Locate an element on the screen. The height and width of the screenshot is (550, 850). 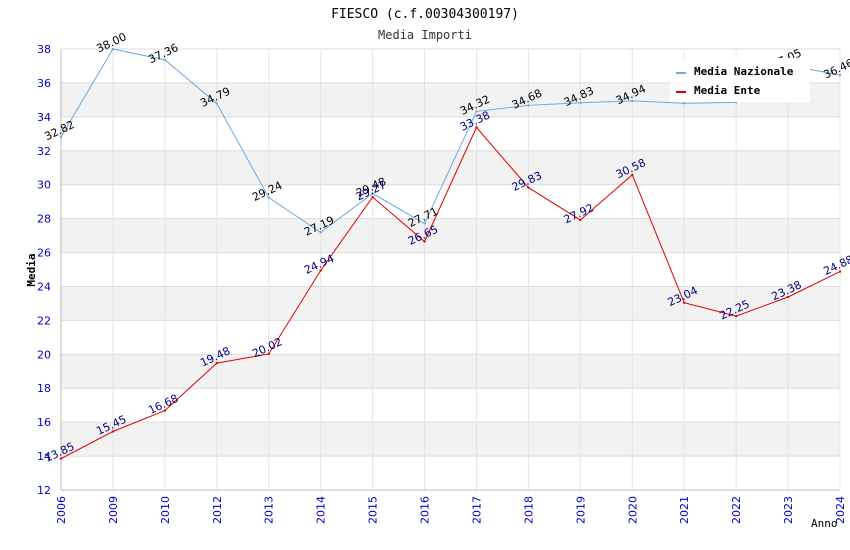
y-tick-label: 12 is located at coordinates (44, 490).